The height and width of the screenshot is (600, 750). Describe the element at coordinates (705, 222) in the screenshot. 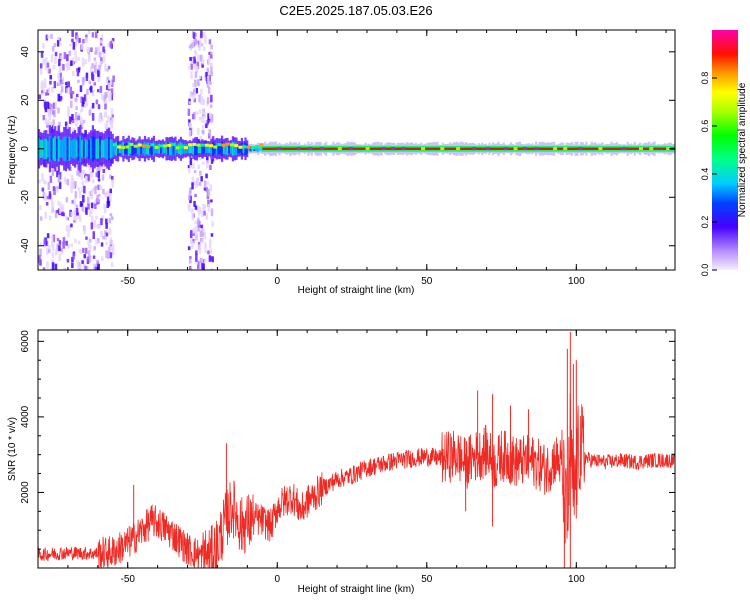

I see `colorbar-tick-label: 0.2` at that location.